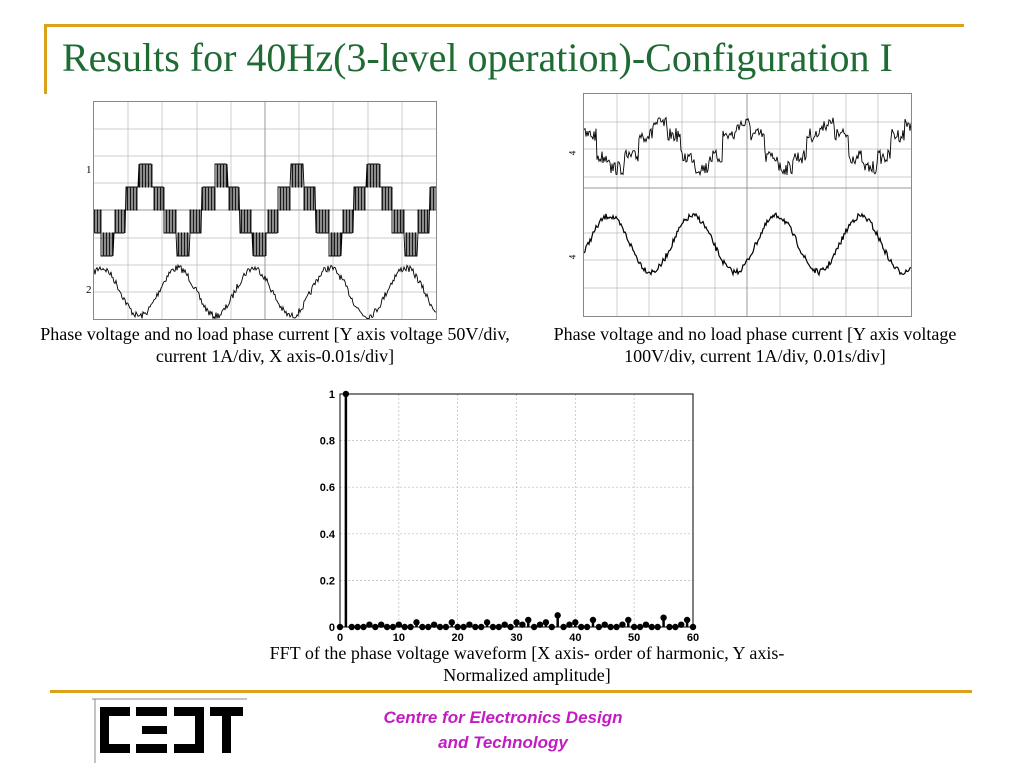 Image resolution: width=1024 pixels, height=768 pixels. What do you see at coordinates (747, 244) in the screenshot?
I see `phase-current-trace-right` at bounding box center [747, 244].